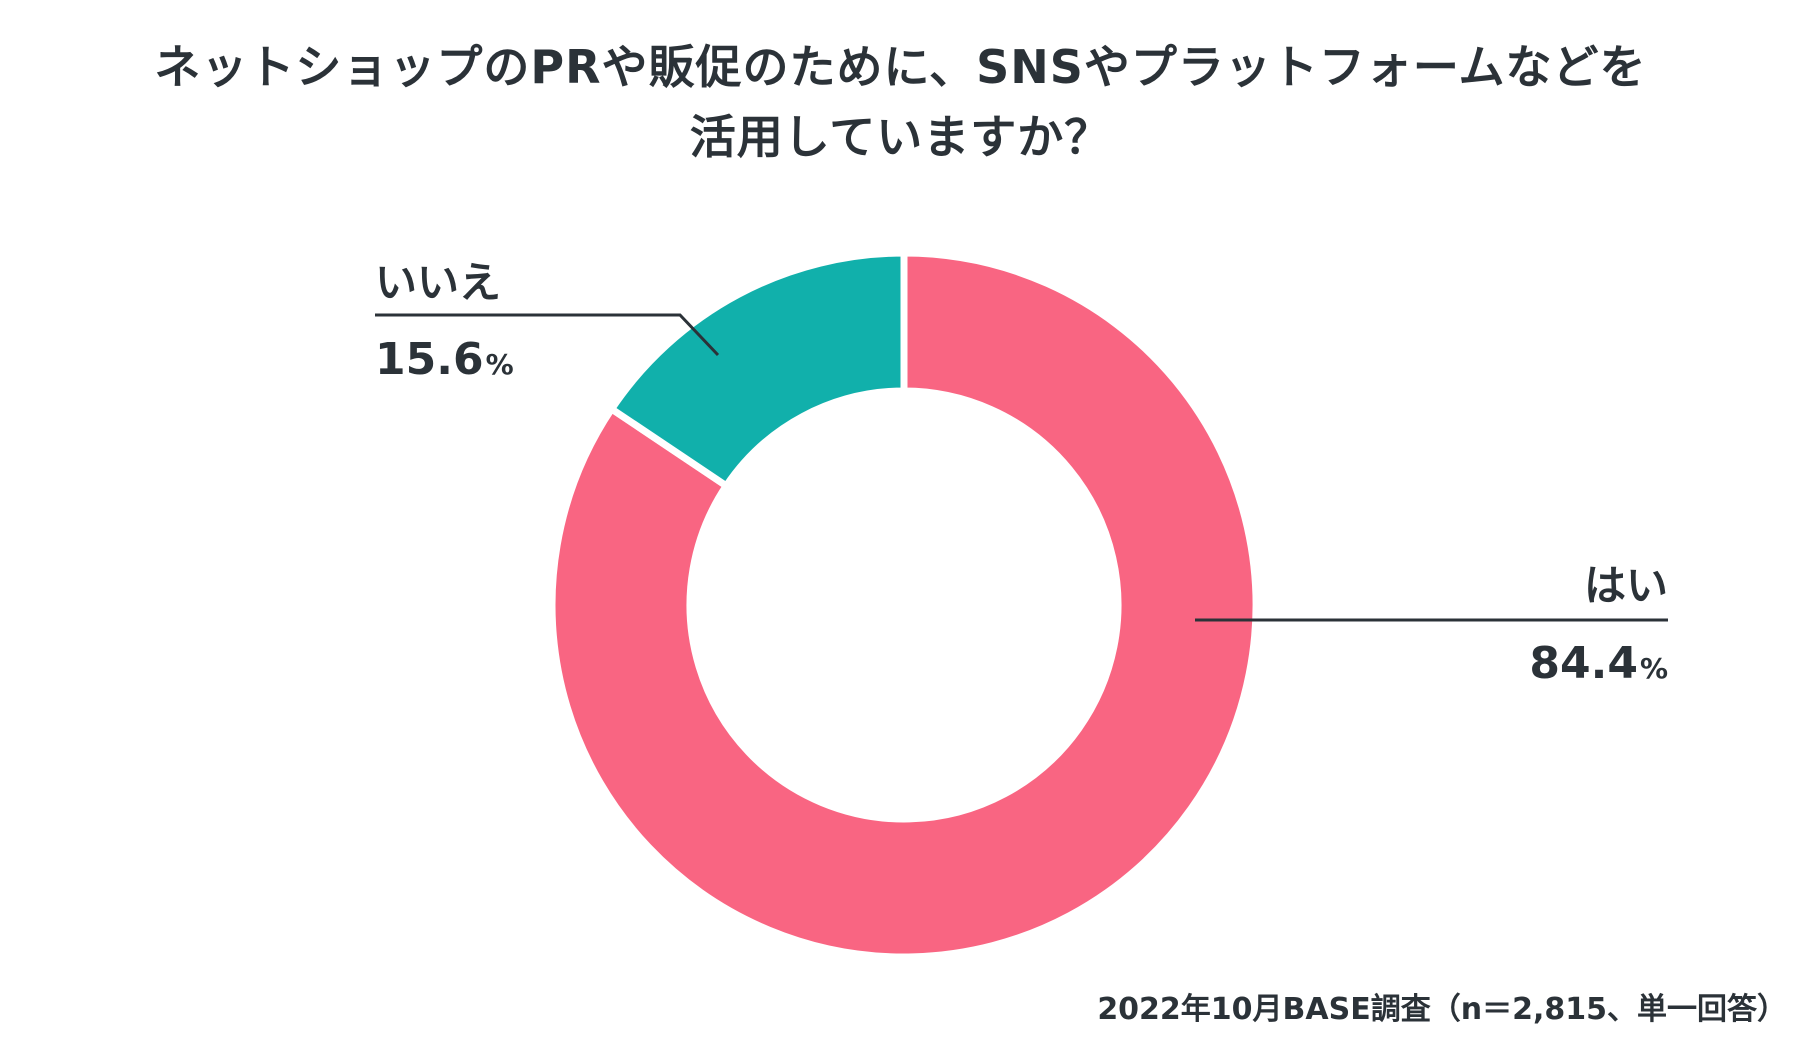 The image size is (1801, 1050). I want to click on slice-label-no: いいえ, so click(438, 282).